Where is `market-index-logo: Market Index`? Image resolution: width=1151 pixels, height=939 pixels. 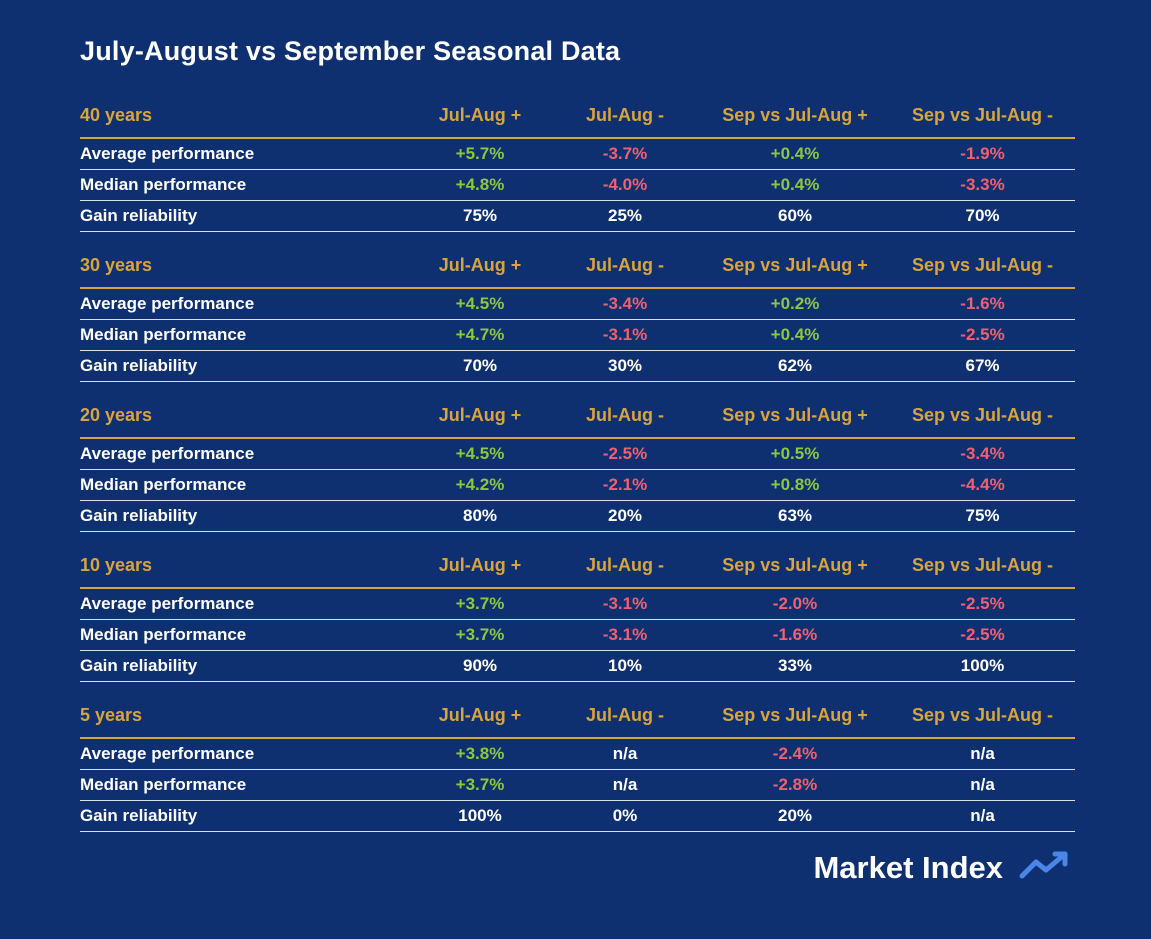 market-index-logo: Market Index is located at coordinates (577, 868).